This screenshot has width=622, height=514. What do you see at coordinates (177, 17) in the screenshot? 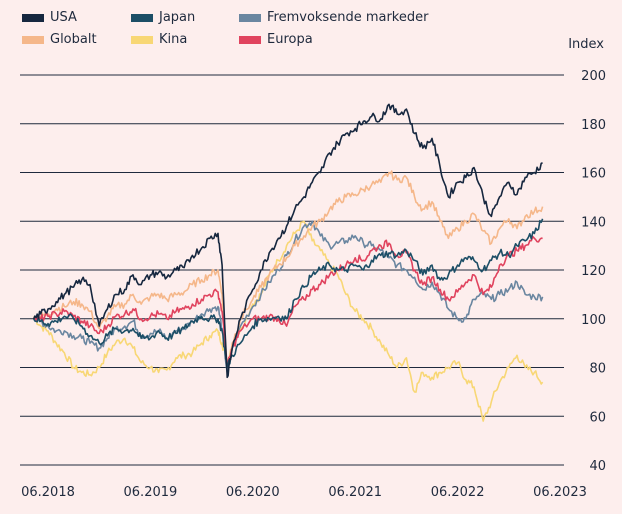
I see `legend-label: Japan` at bounding box center [177, 17].